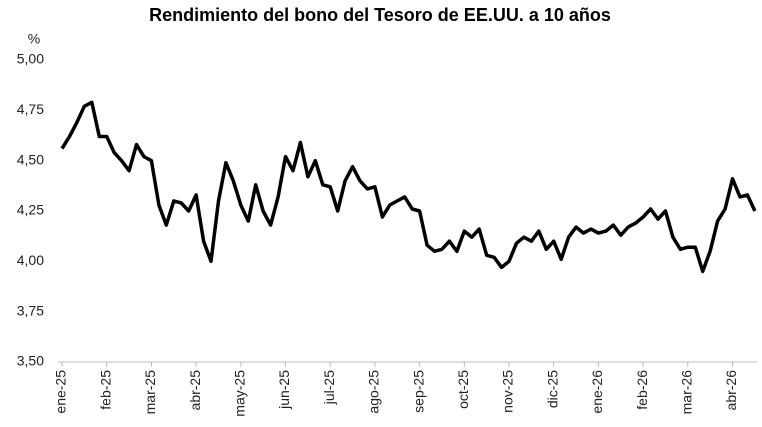  I want to click on y-tick-label: 5,00, so click(30, 59).